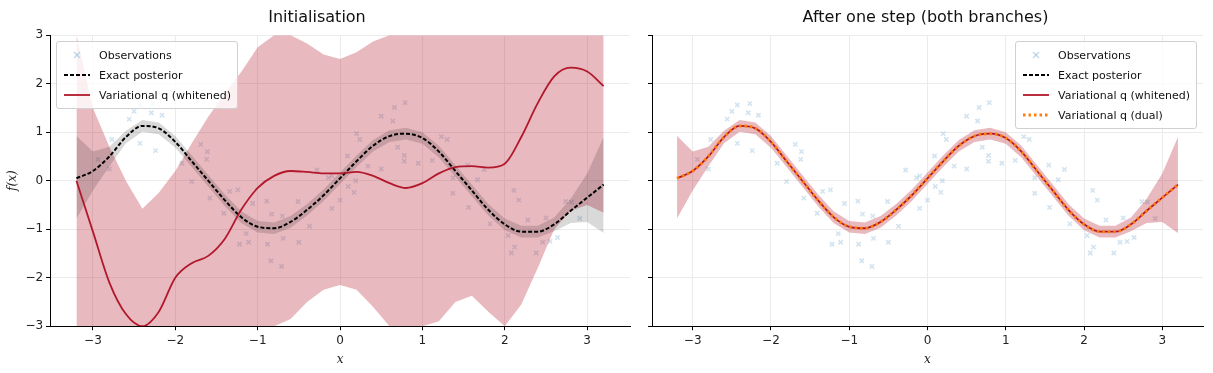 The height and width of the screenshot is (373, 1213). Describe the element at coordinates (1110, 115) in the screenshot. I see `legend-label: Variational q (dual)` at that location.